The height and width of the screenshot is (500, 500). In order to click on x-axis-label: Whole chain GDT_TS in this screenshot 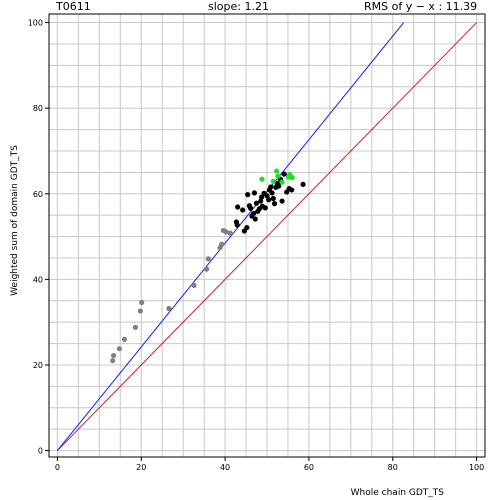, I will do `click(398, 493)`.